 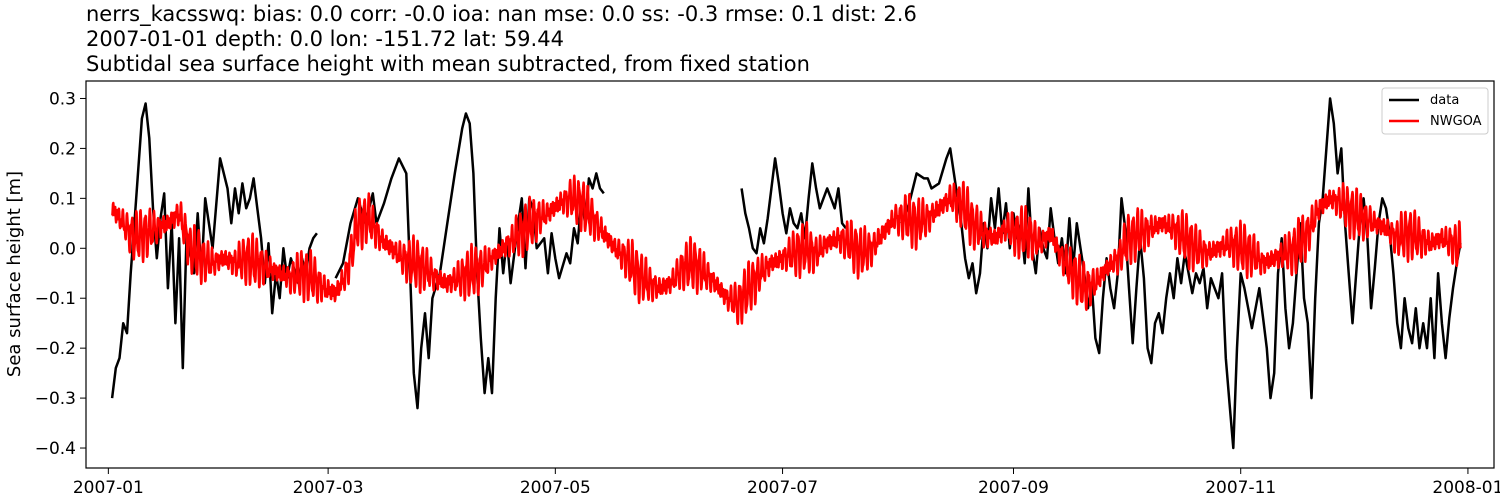 I want to click on x-tick-label: 2008-01, so click(x=1466, y=488).